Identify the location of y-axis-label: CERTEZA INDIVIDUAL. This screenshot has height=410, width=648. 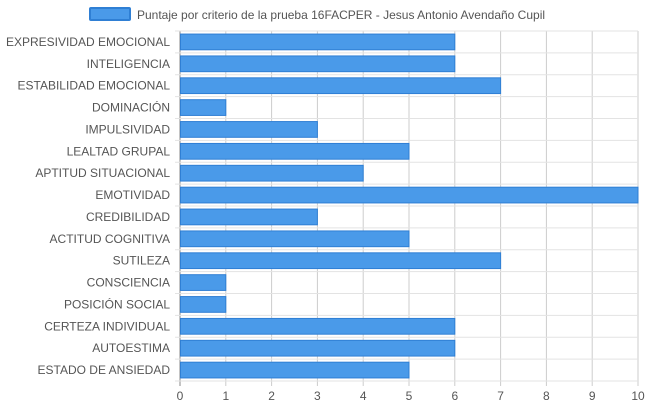
(107, 326).